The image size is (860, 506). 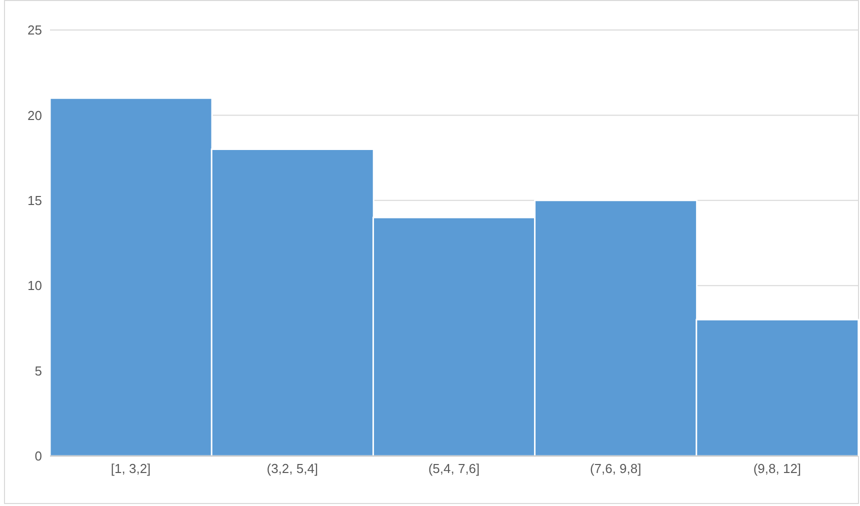 I want to click on y-tick-label: 15, so click(x=35, y=200).